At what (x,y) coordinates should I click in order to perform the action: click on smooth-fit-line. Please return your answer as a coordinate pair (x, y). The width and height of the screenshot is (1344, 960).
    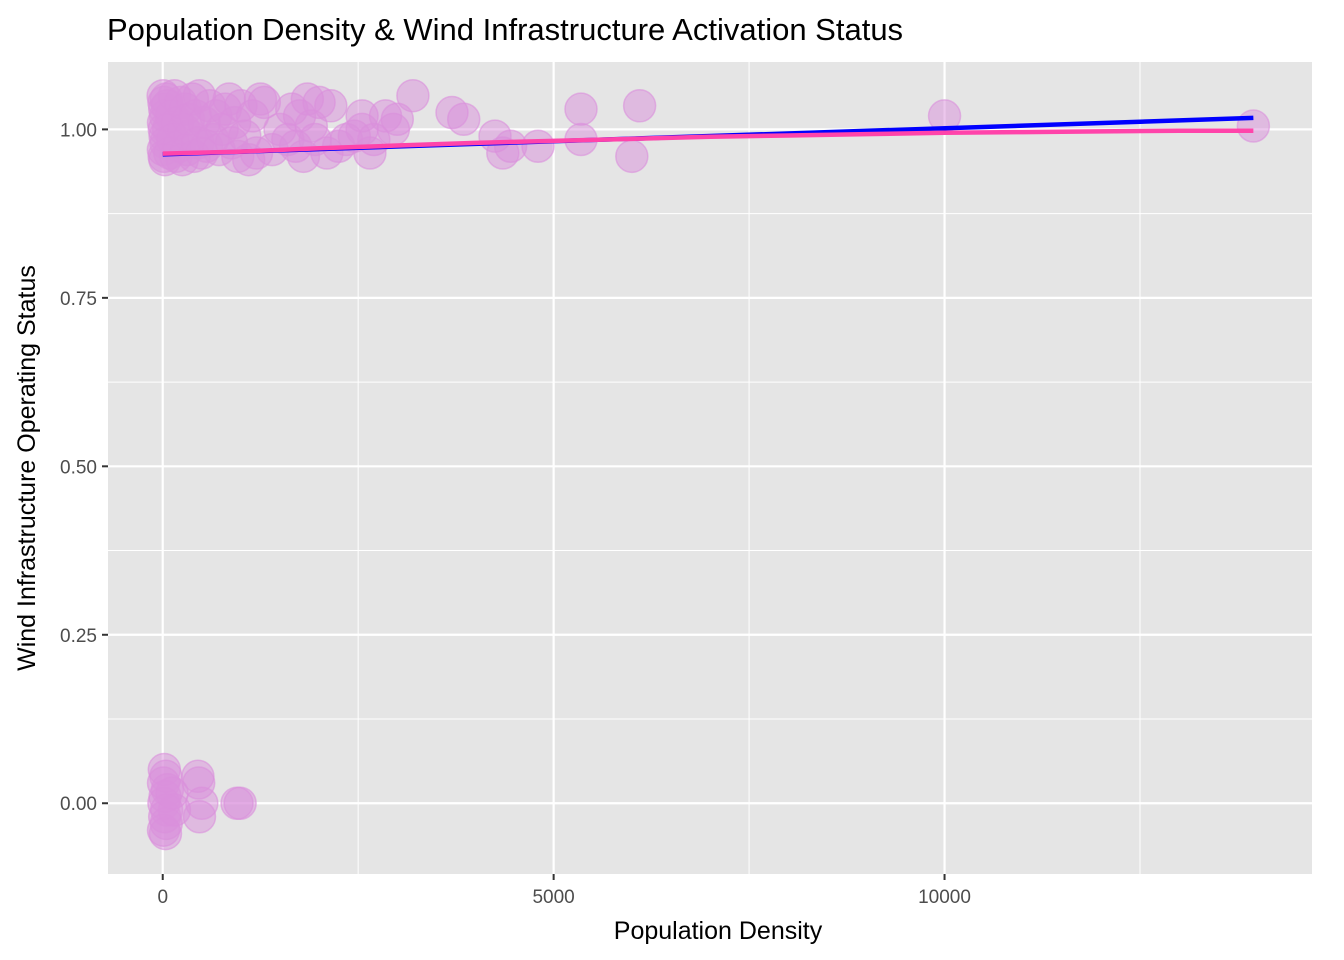
    Looking at the image, I should click on (708, 142).